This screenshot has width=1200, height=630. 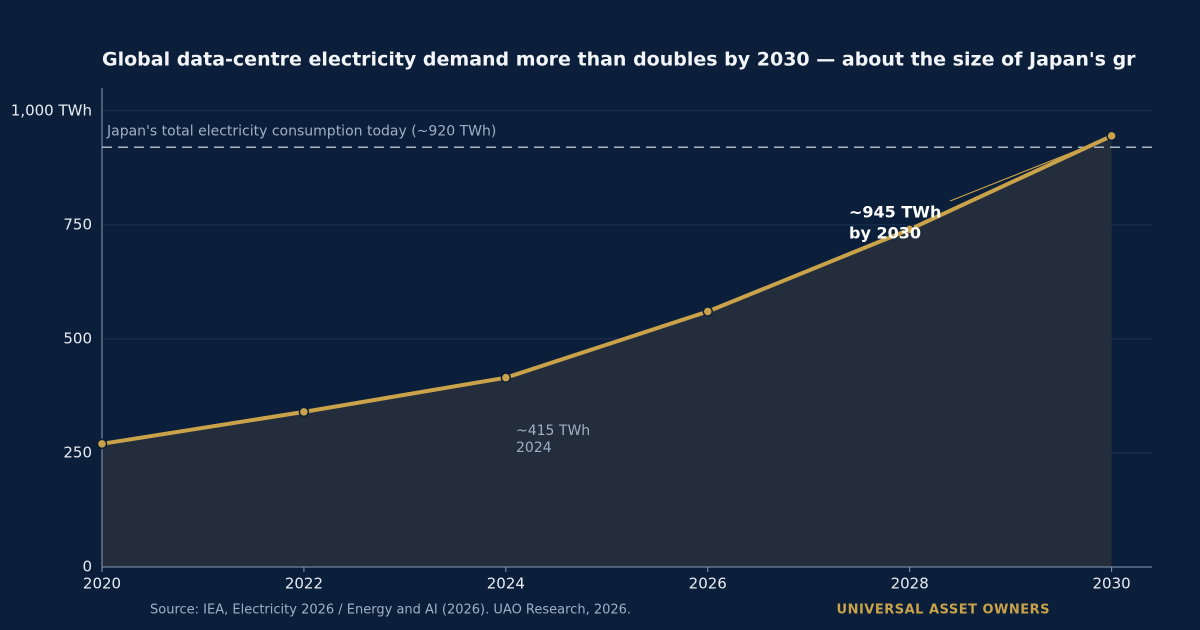 What do you see at coordinates (51, 110) in the screenshot?
I see `y-tick-label: 1,000 TWh` at bounding box center [51, 110].